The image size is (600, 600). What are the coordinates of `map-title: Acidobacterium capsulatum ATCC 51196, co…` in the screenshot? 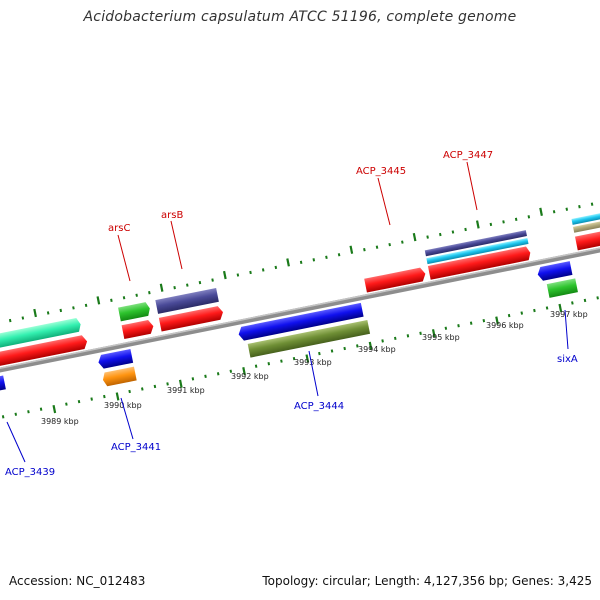 It's located at (300, 17).